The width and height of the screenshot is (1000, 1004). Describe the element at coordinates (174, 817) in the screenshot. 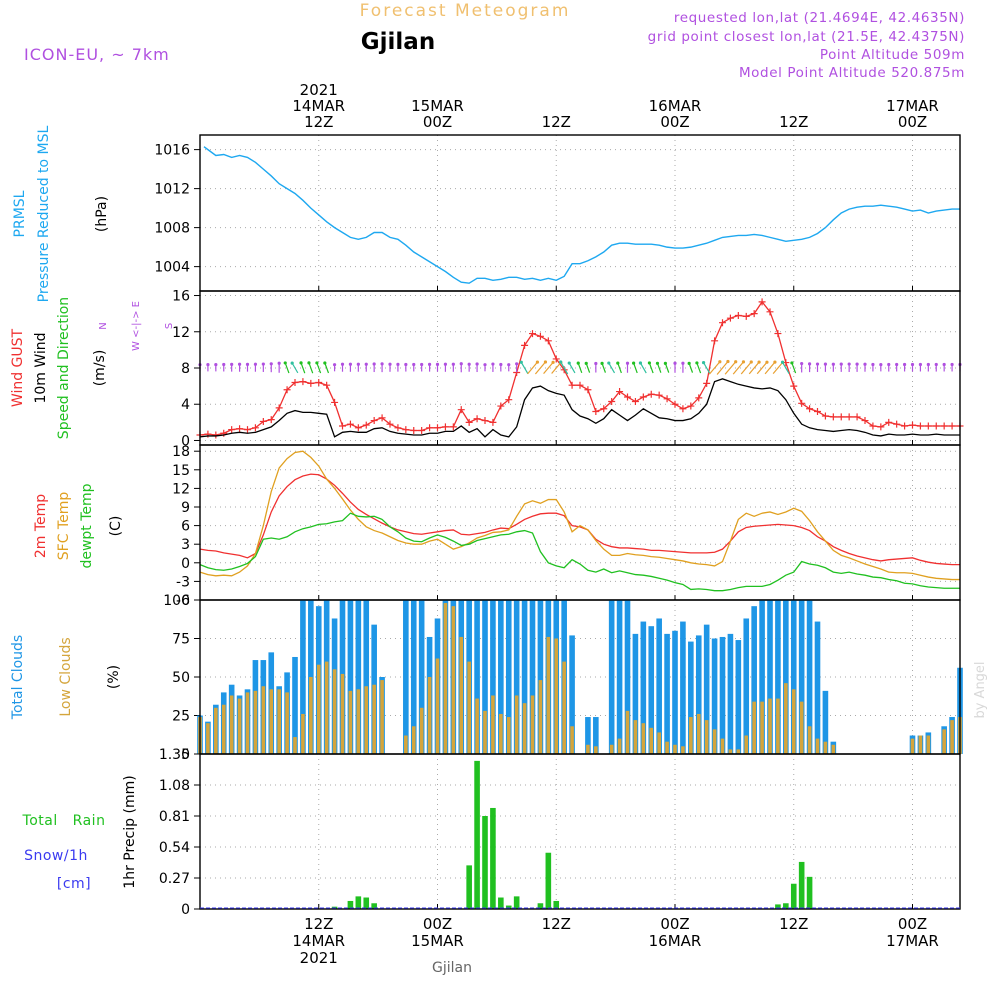

I see `ytick-label-precip-3: 0.81` at that location.